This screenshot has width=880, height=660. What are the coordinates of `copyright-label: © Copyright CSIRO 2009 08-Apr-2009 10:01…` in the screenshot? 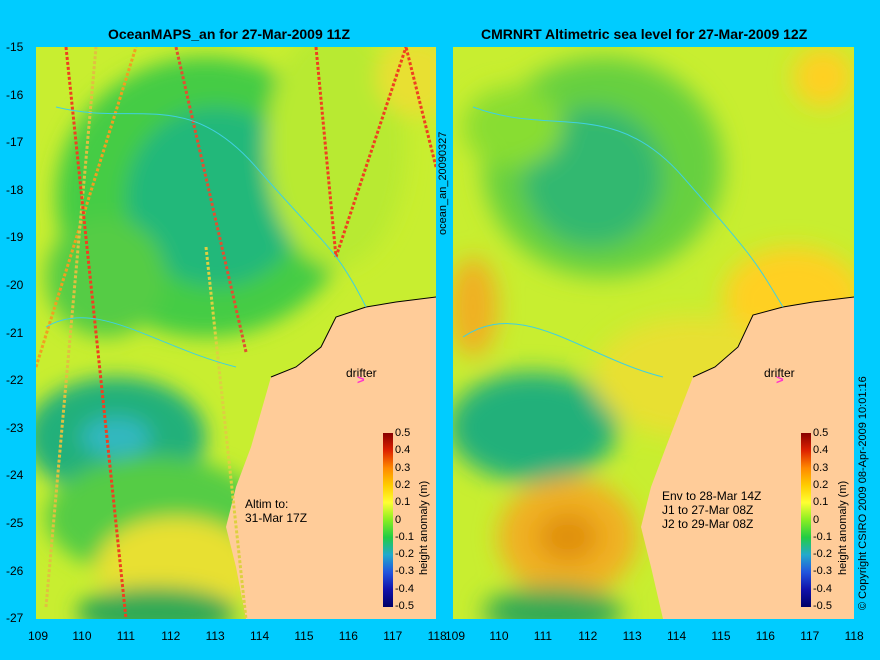 It's located at (863, 493).